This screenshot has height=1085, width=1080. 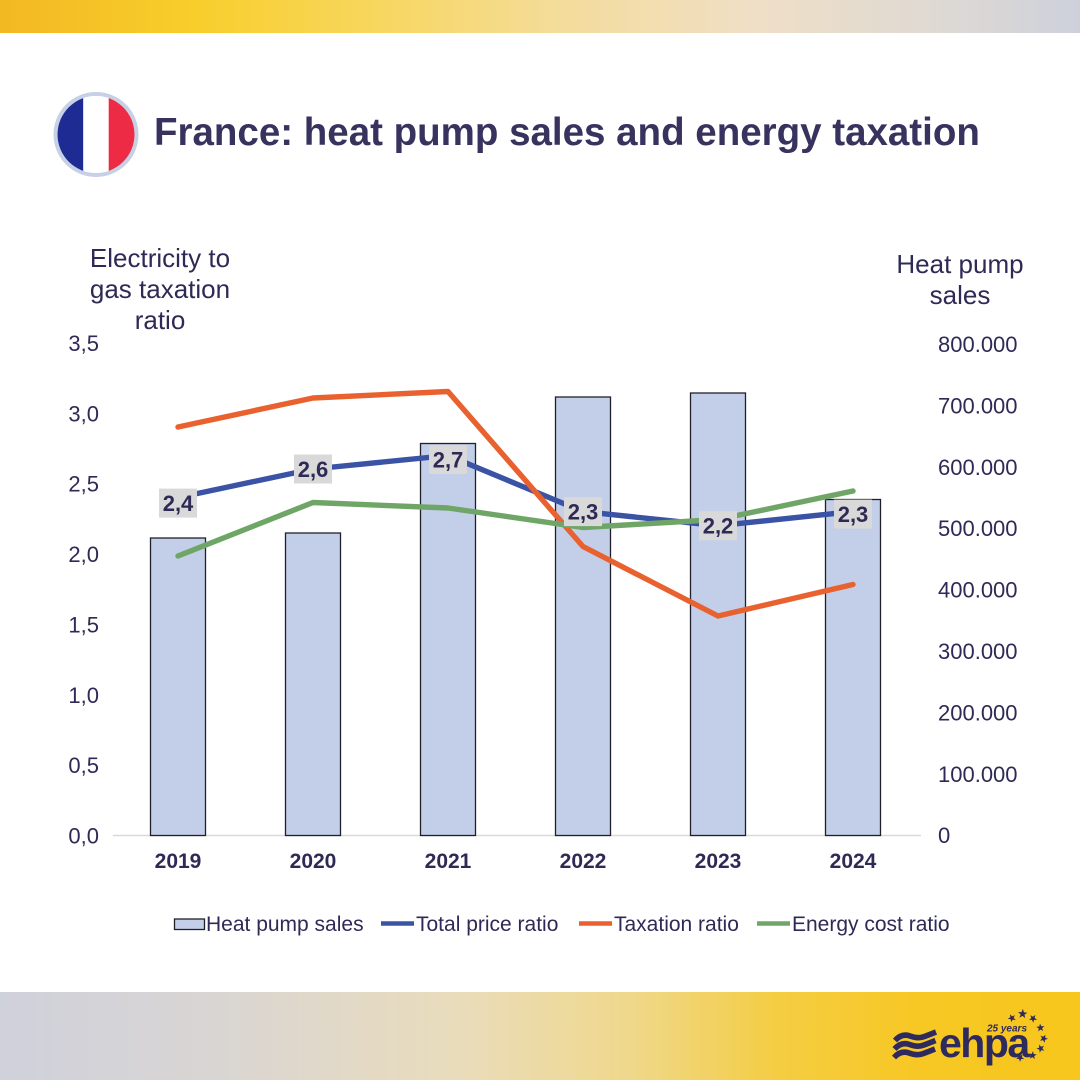 I want to click on svg-text: 700.000, so click(x=978, y=405).